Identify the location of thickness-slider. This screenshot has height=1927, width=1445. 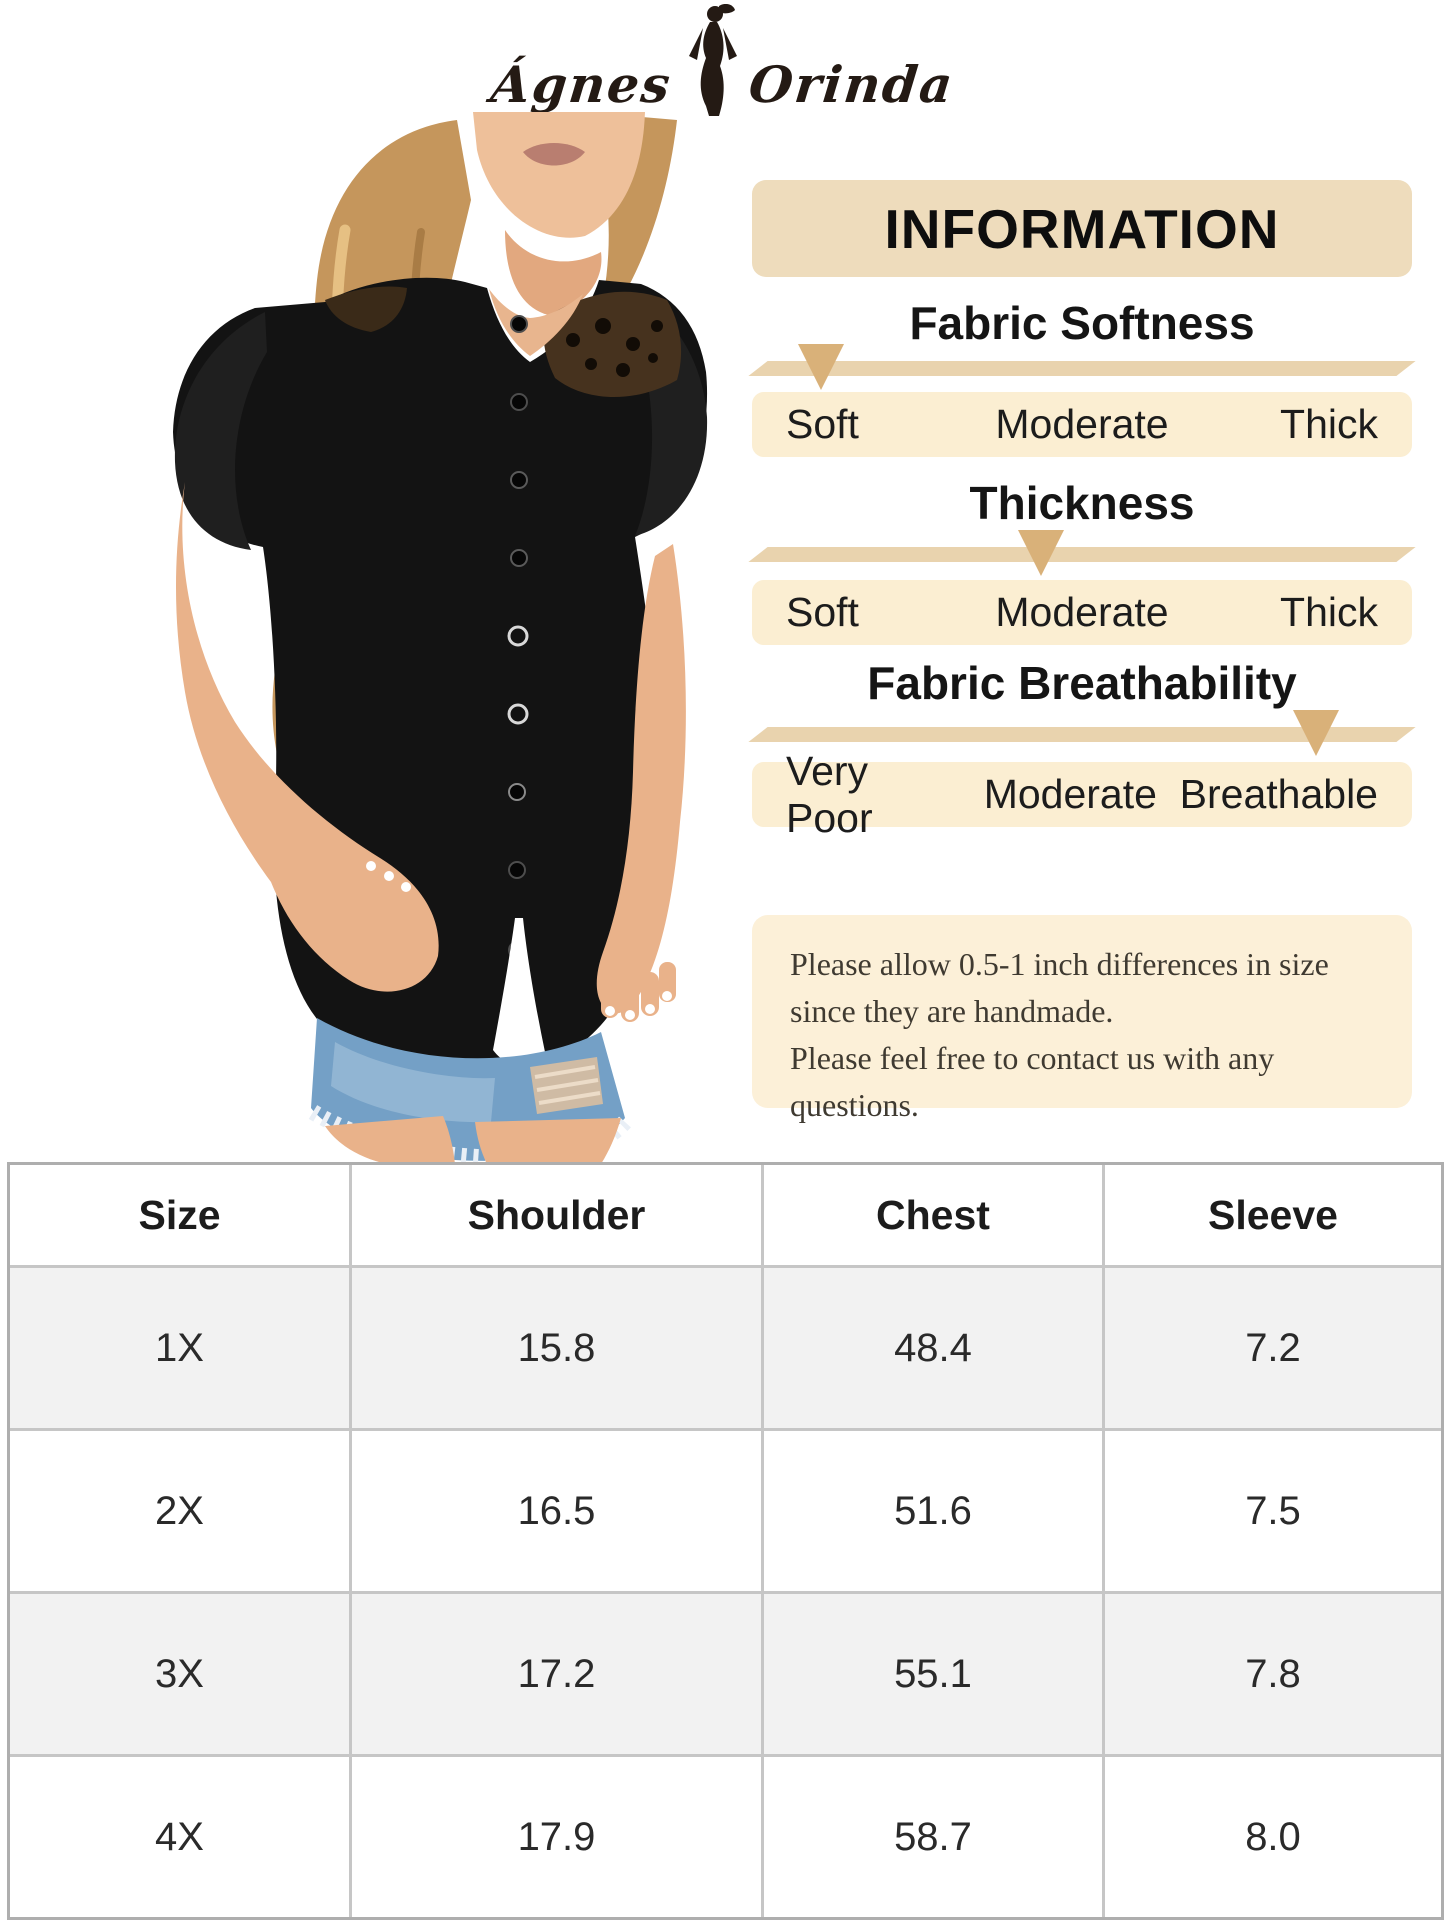
(1082, 561).